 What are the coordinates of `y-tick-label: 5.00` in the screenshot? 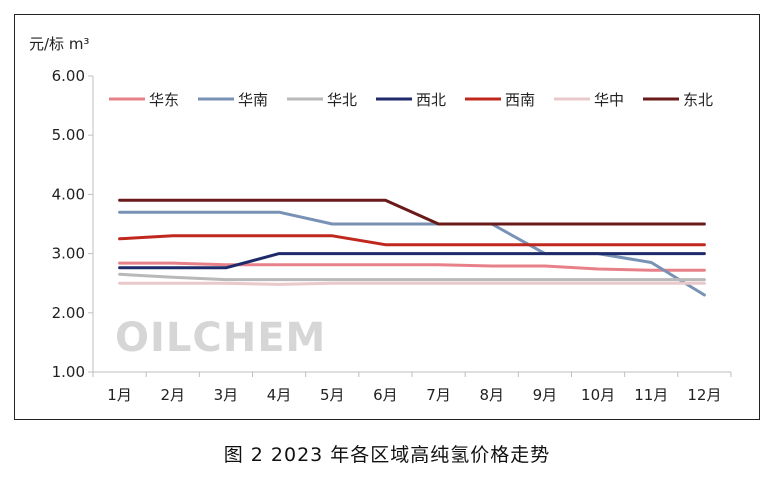 It's located at (68, 135).